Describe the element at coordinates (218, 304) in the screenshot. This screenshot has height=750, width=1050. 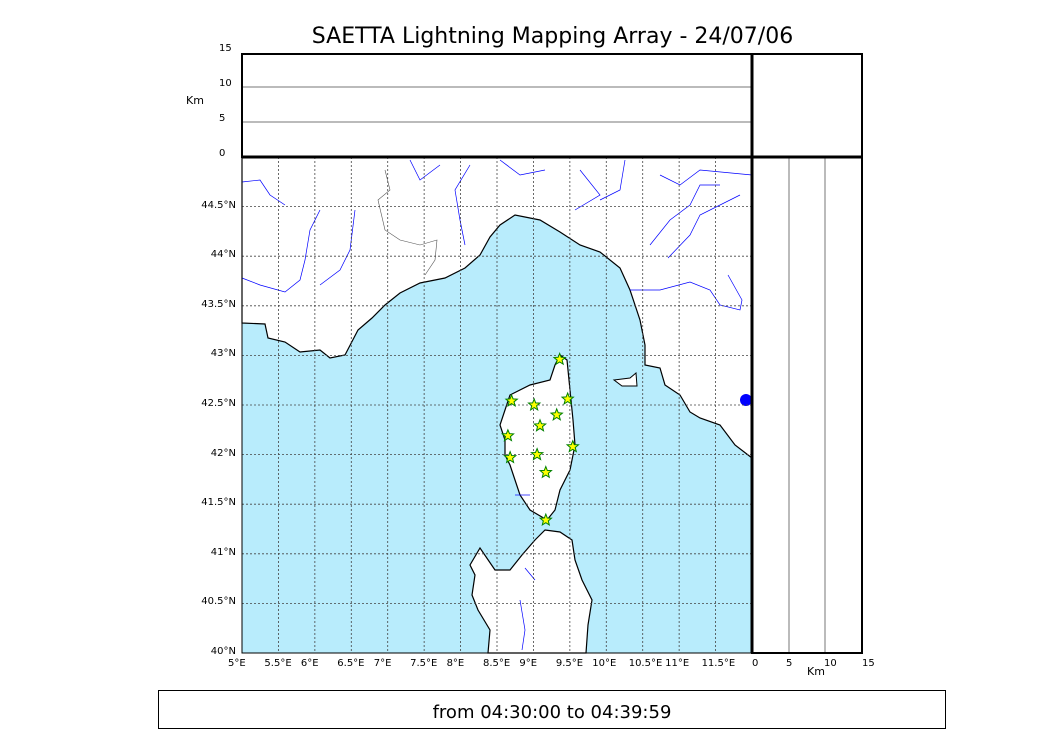
I see `y-tick-label: 43.5°N` at that location.